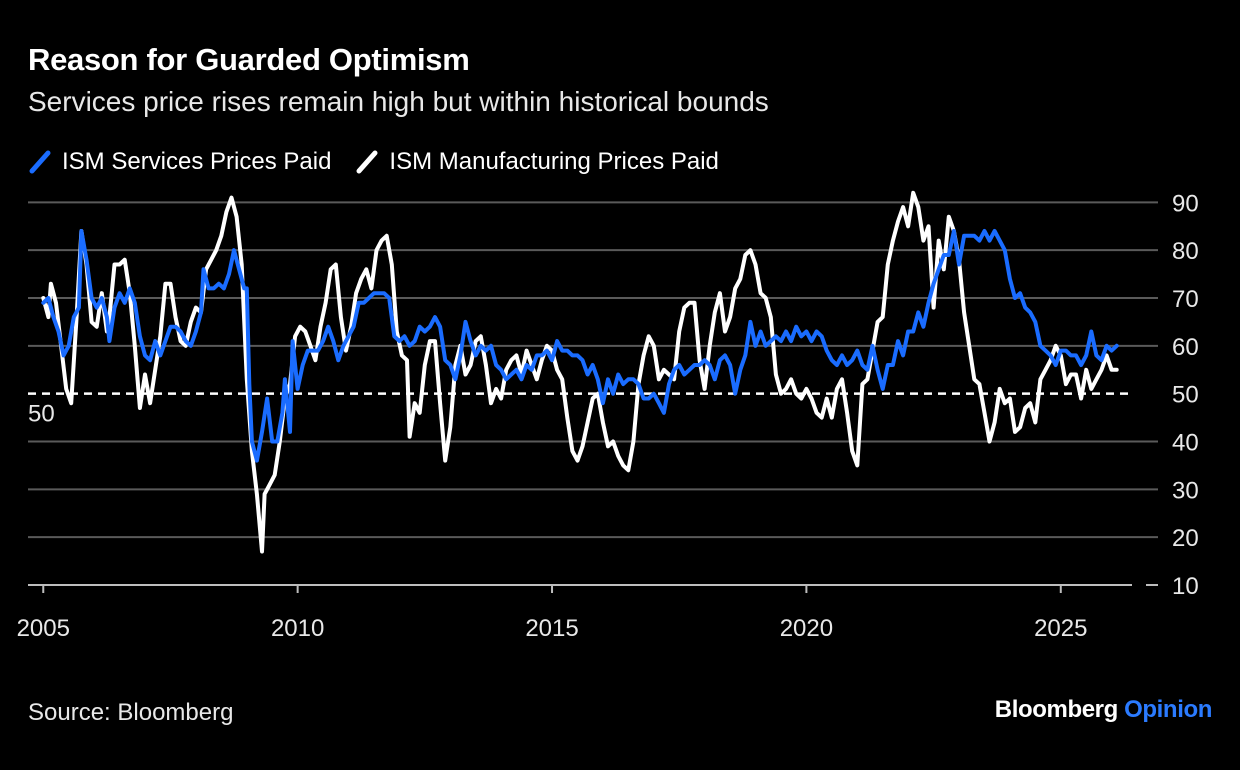 This screenshot has height=770, width=1240. What do you see at coordinates (1185, 299) in the screenshot?
I see `y-tick-label-70: 70` at bounding box center [1185, 299].